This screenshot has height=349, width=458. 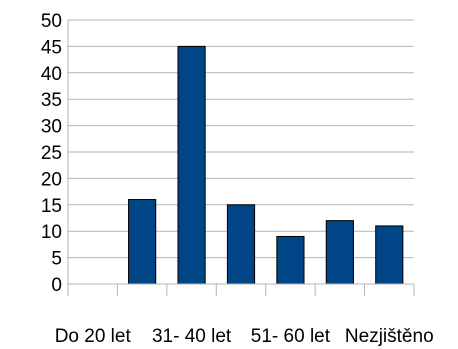 What do you see at coordinates (389, 336) in the screenshot?
I see `x-tick-label: Nezjištěno` at bounding box center [389, 336].